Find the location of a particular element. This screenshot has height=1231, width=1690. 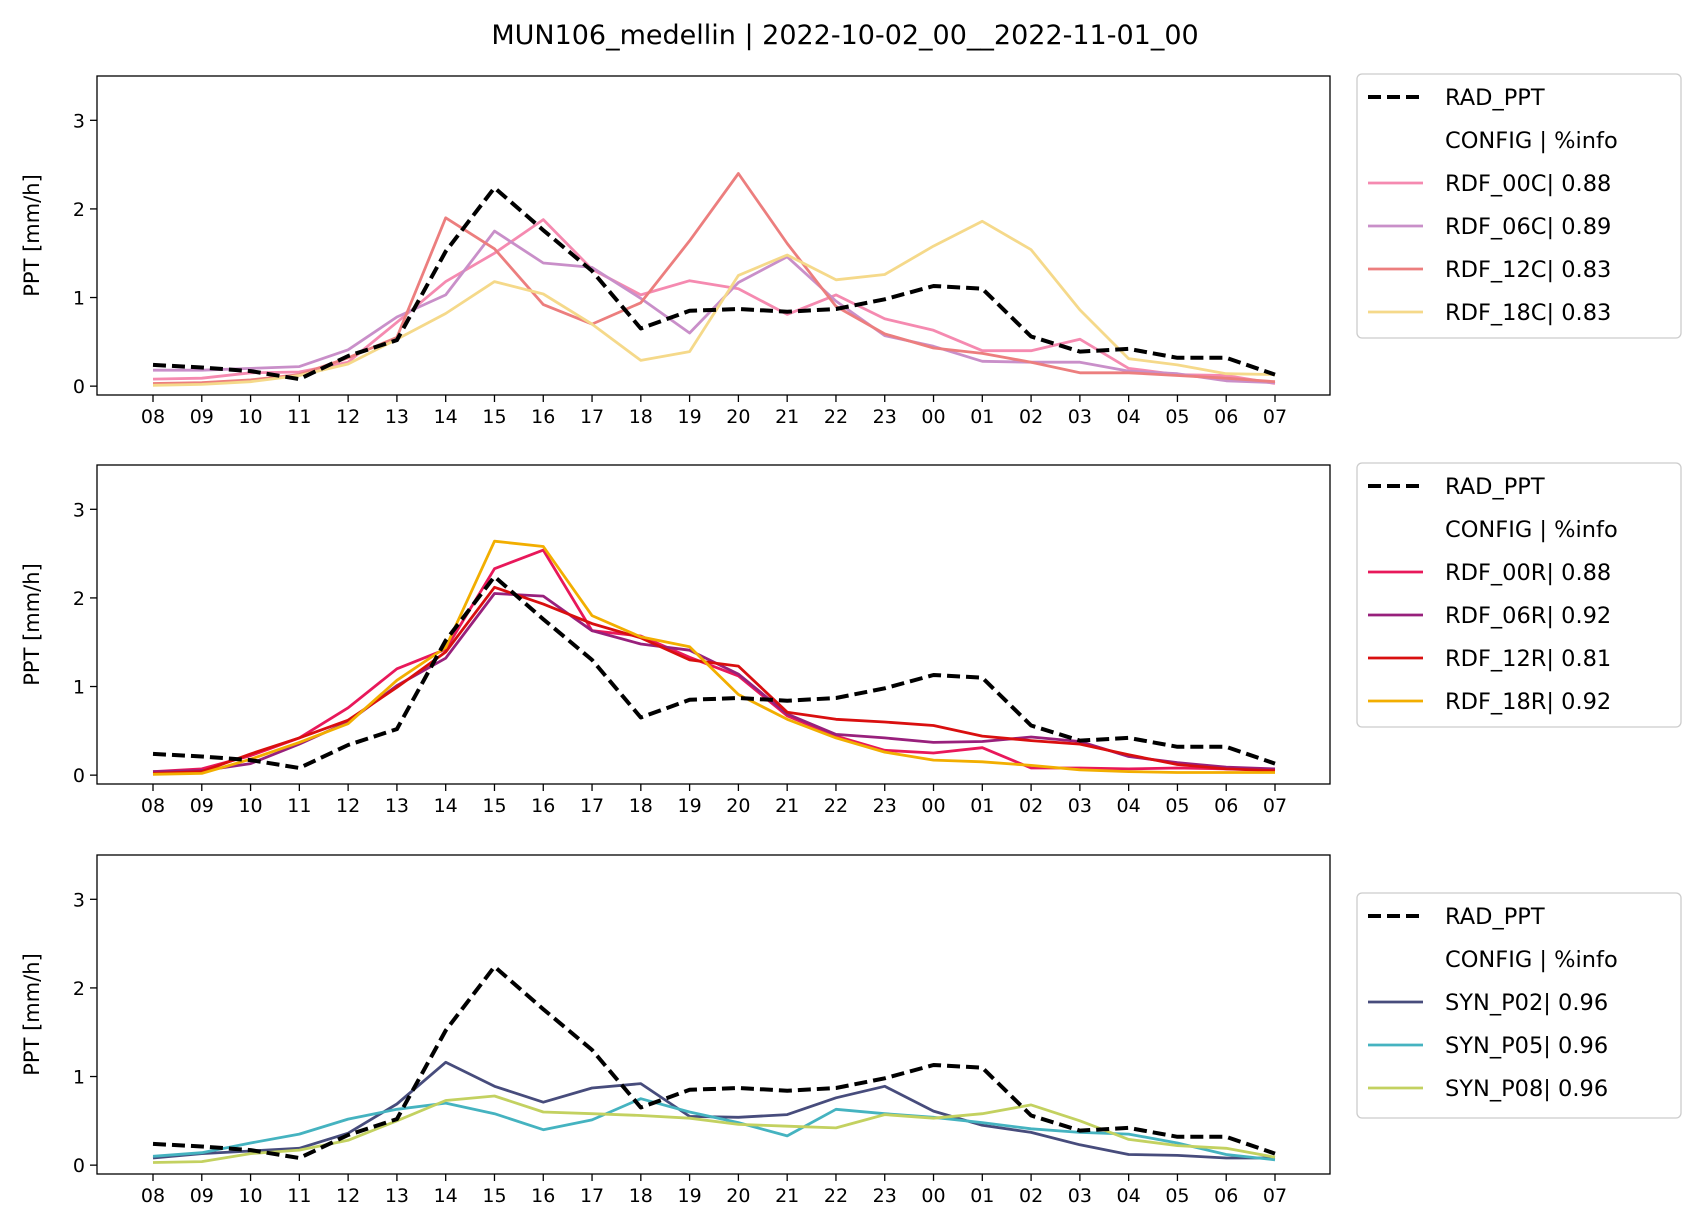

series-line-syn-p05 is located at coordinates (714, 1129).